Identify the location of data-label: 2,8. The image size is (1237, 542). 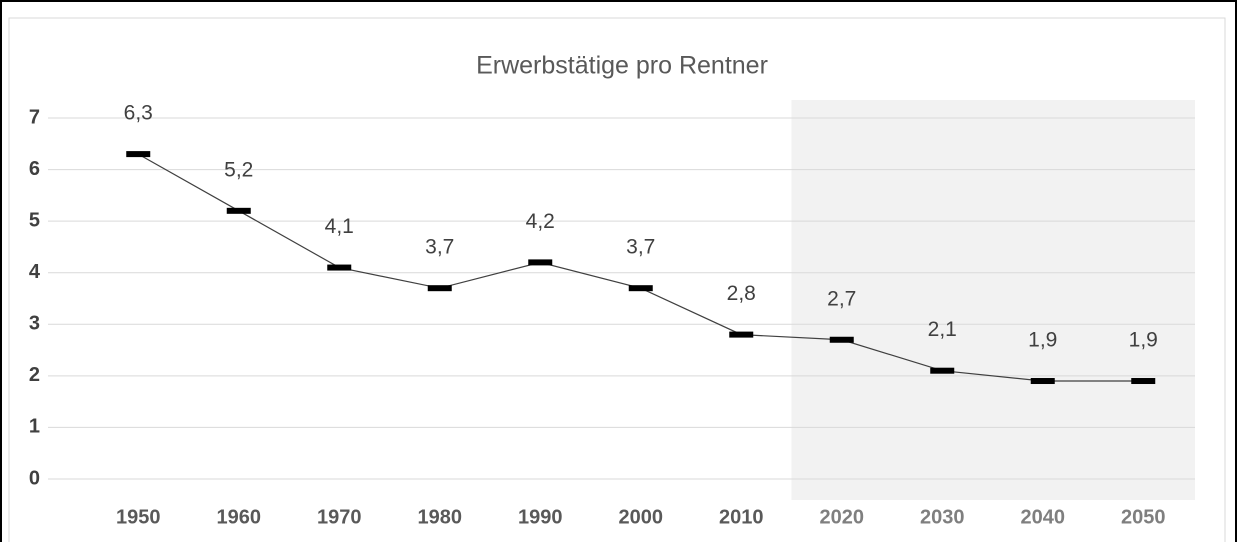
(741, 293).